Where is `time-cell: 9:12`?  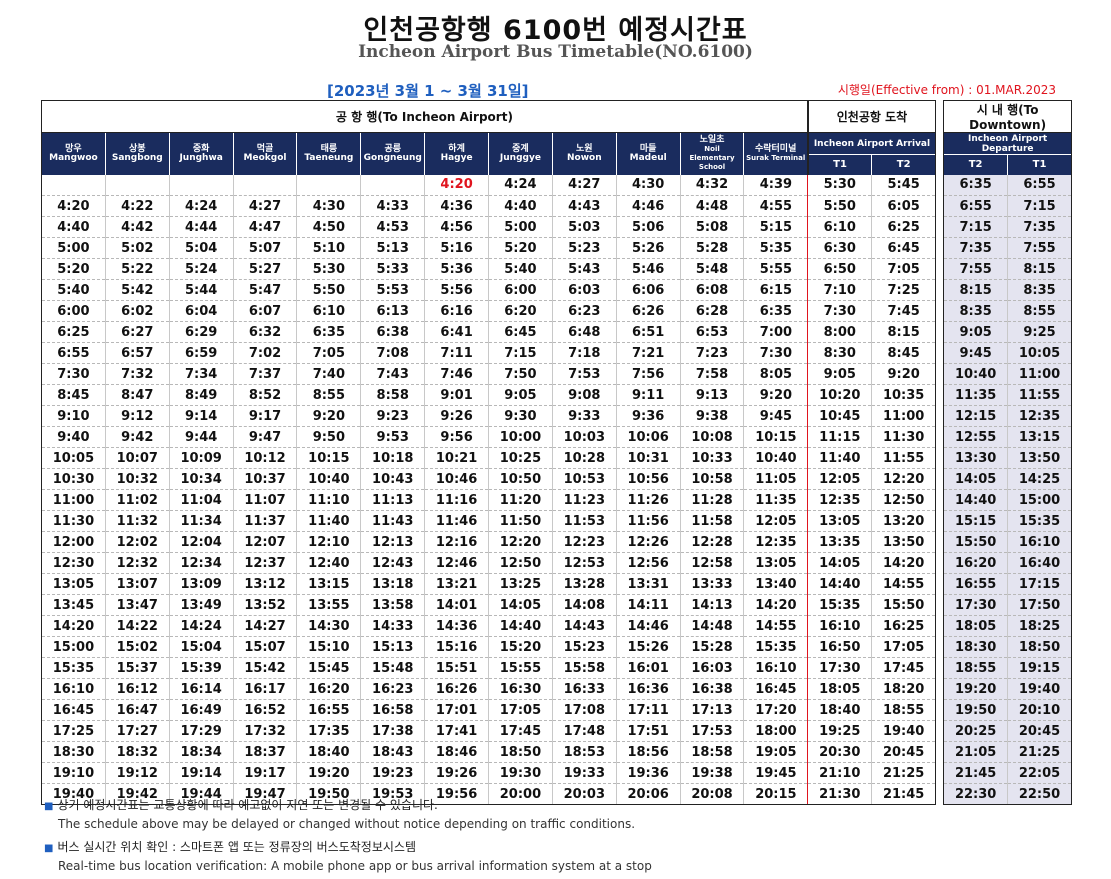 time-cell: 9:12 is located at coordinates (137, 416).